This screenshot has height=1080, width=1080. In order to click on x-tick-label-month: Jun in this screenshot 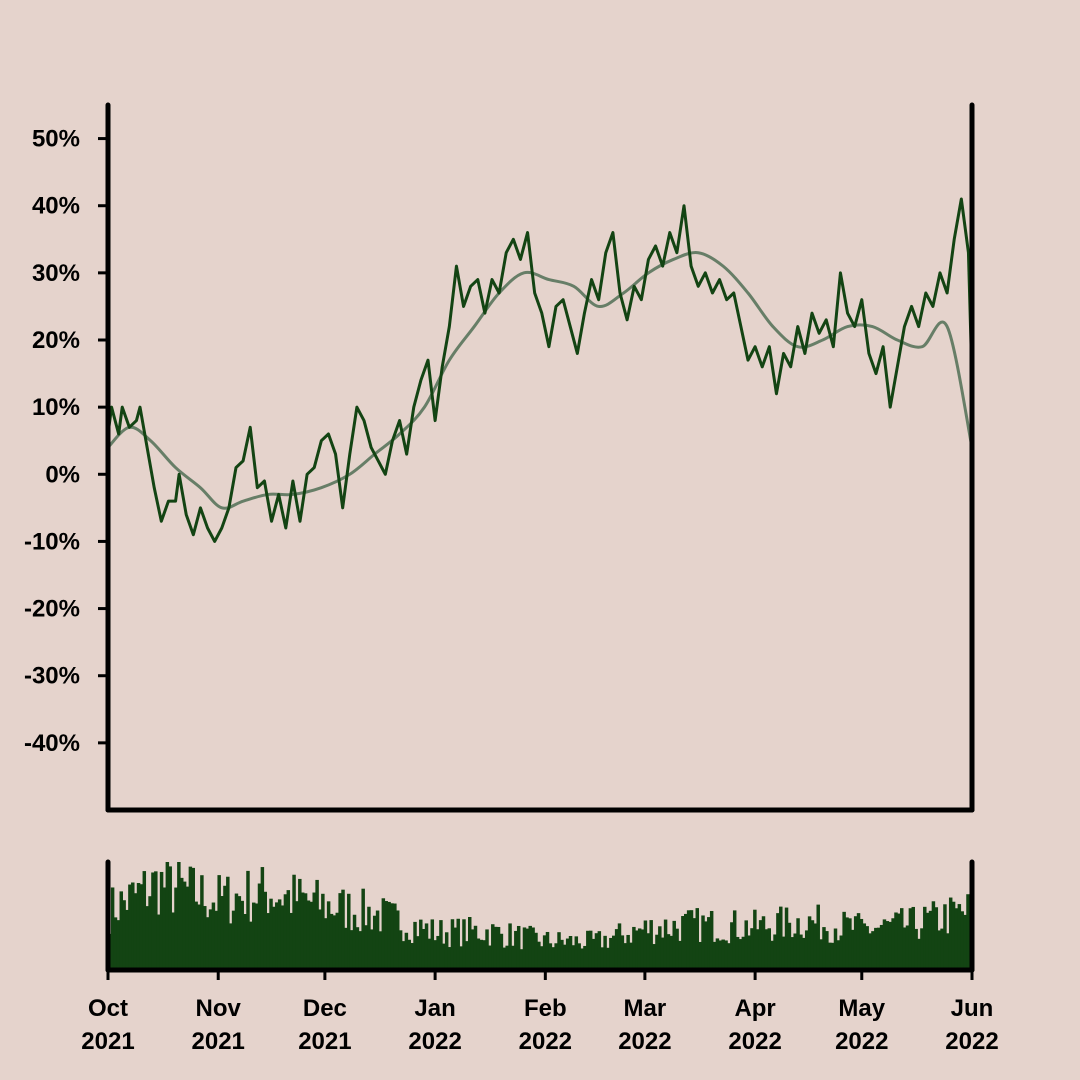, I will do `click(972, 1008)`.